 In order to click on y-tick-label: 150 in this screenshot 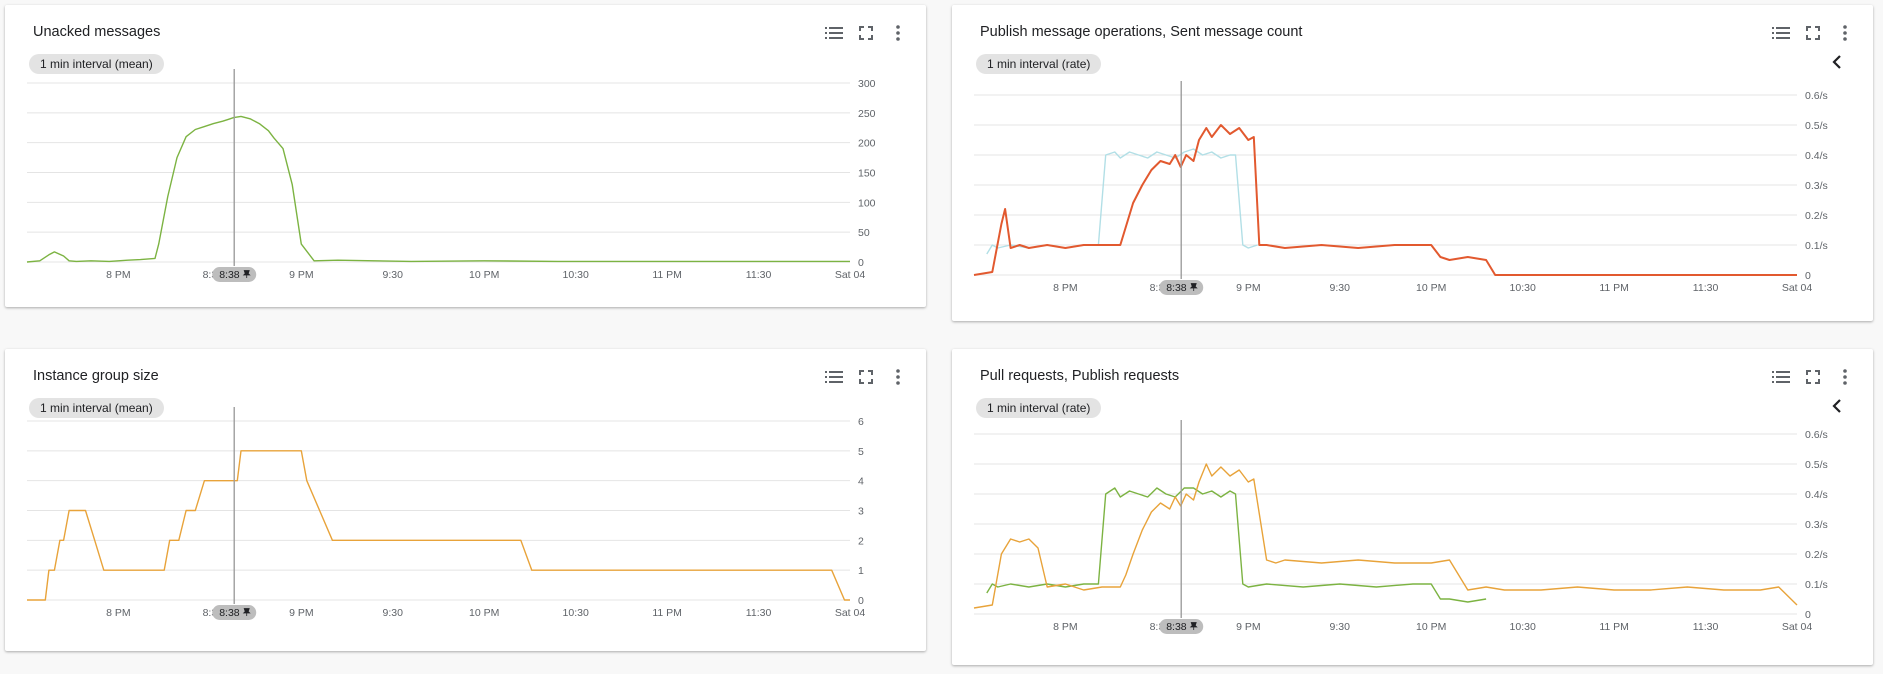, I will do `click(867, 174)`.